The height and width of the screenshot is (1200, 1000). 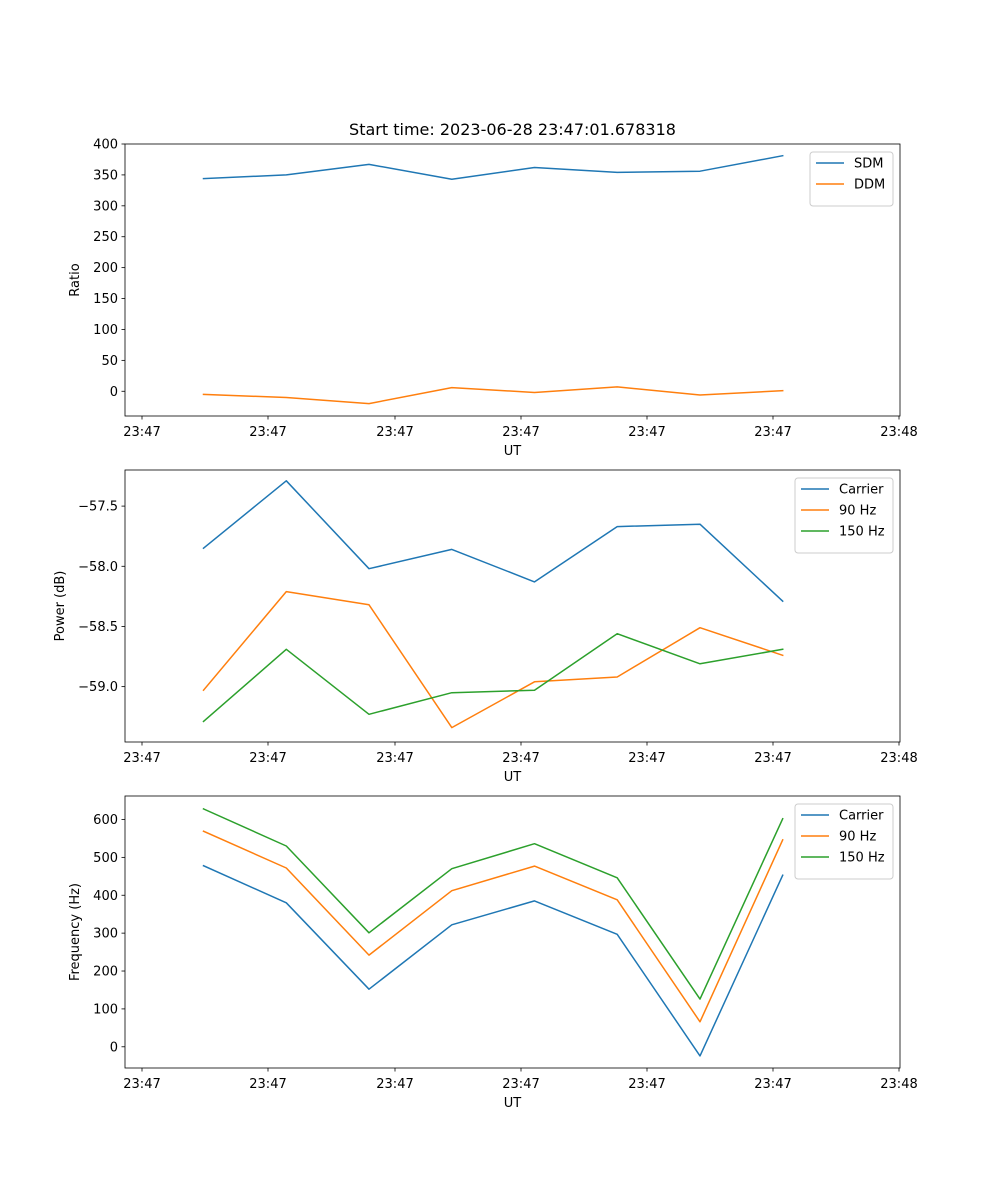 What do you see at coordinates (512, 129) in the screenshot?
I see `chart-title: Start time: 2023-06-28 23:47:01.678318` at bounding box center [512, 129].